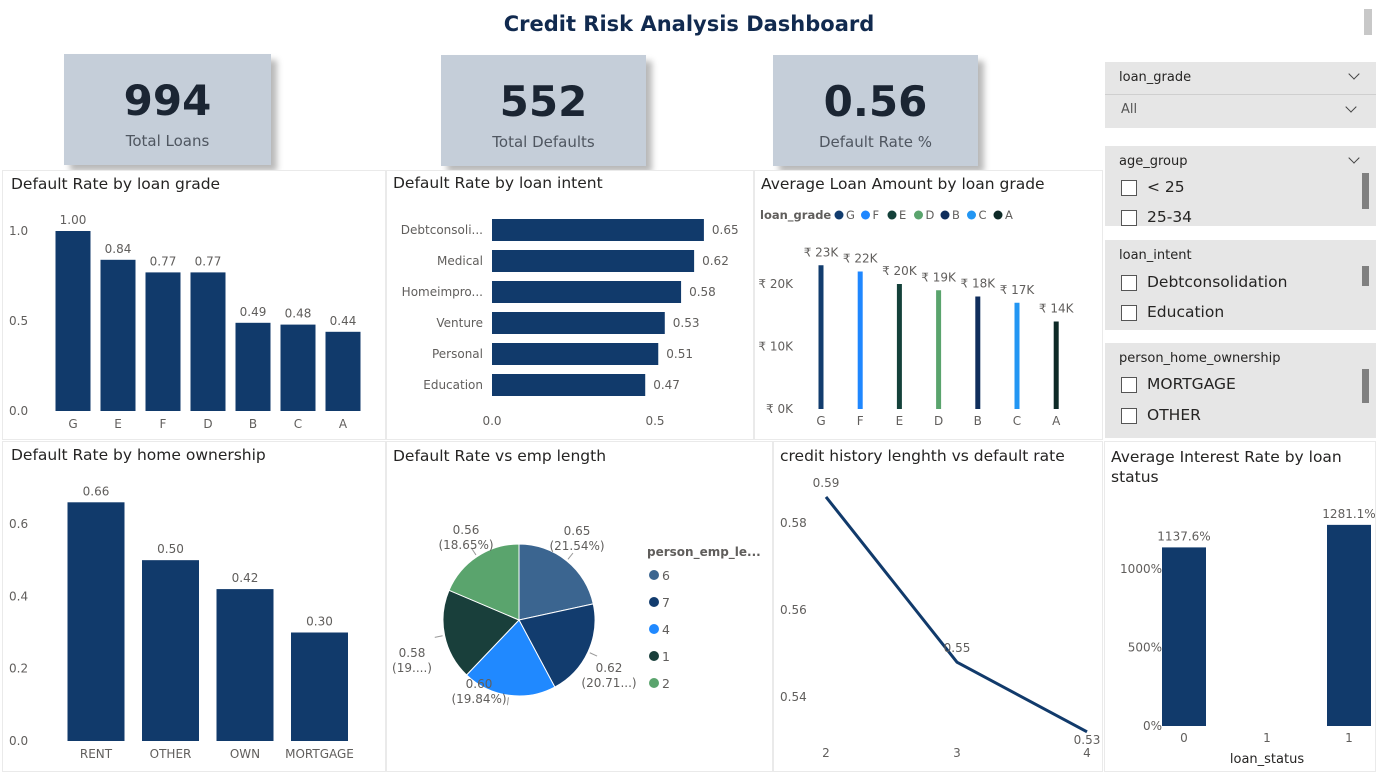  Describe the element at coordinates (96, 491) in the screenshot. I see `data-label: 0.66` at that location.